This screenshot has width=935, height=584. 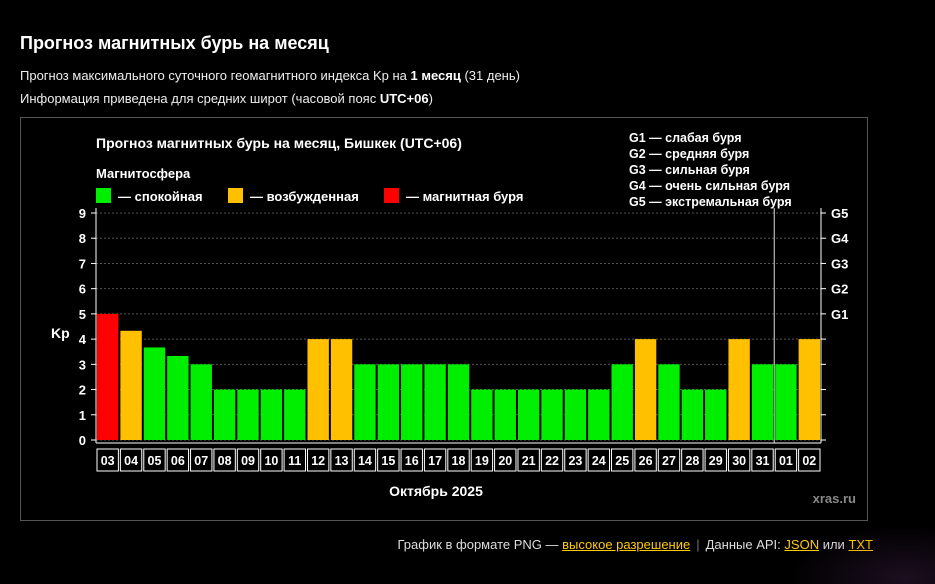 What do you see at coordinates (689, 154) in the screenshot?
I see `g-scale-item: G2 — средняя буря` at bounding box center [689, 154].